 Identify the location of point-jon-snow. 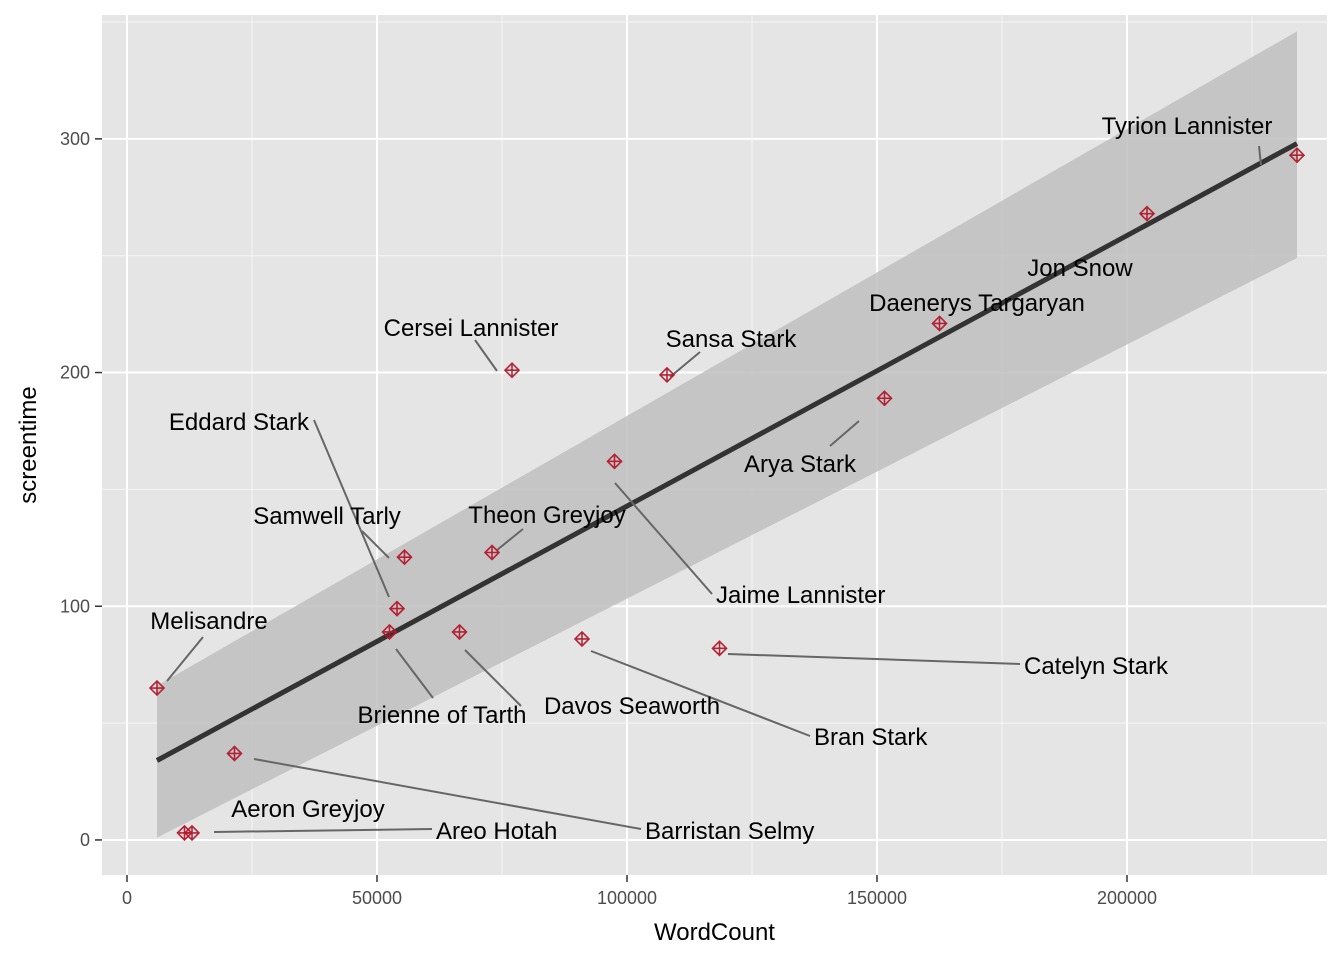
(1147, 213).